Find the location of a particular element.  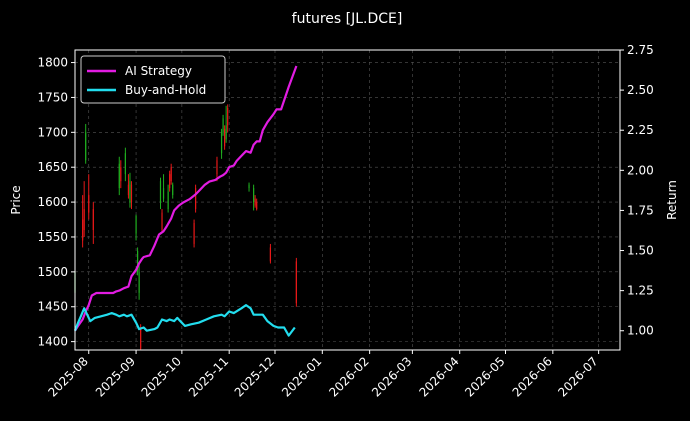

y-tick-label-right: 1.75 is located at coordinates (640, 210).